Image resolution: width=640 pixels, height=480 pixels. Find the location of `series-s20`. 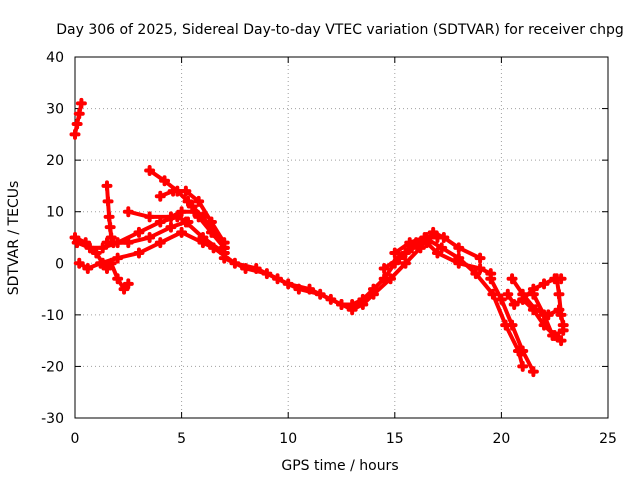

series-s20 is located at coordinates (560, 302).